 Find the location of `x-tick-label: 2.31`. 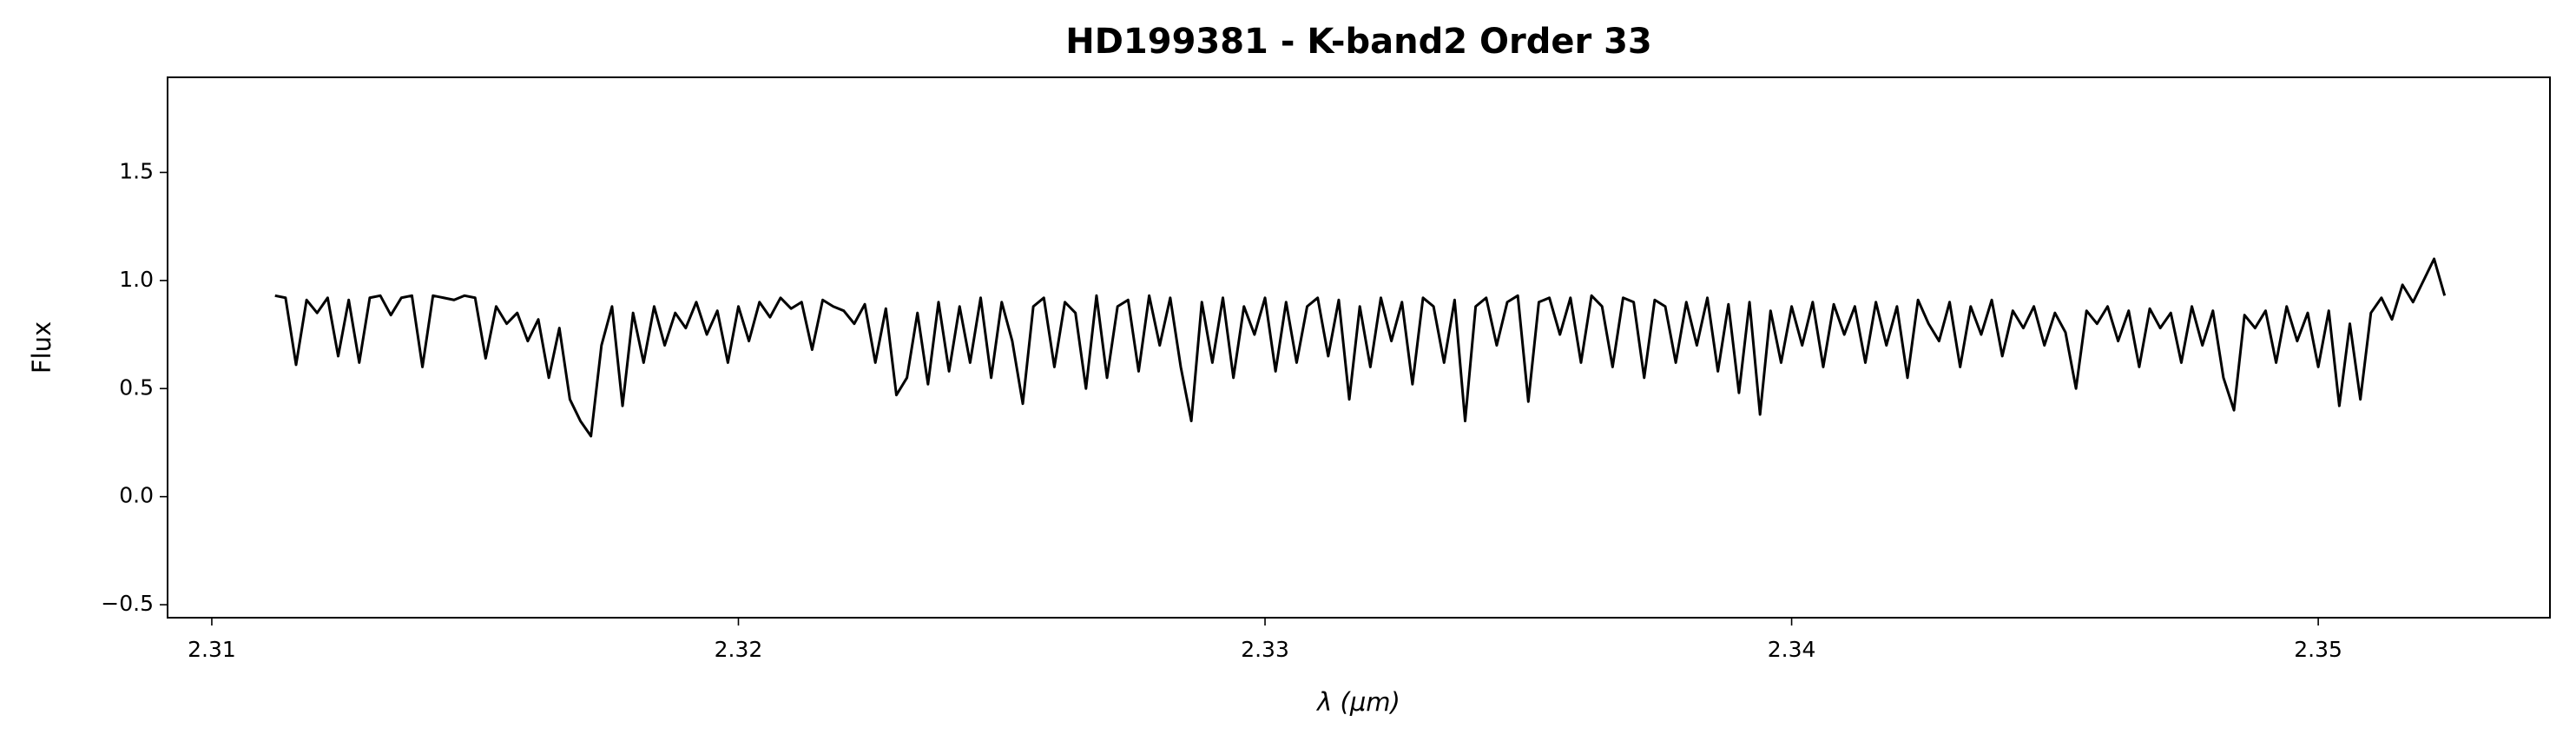

x-tick-label: 2.31 is located at coordinates (212, 649).